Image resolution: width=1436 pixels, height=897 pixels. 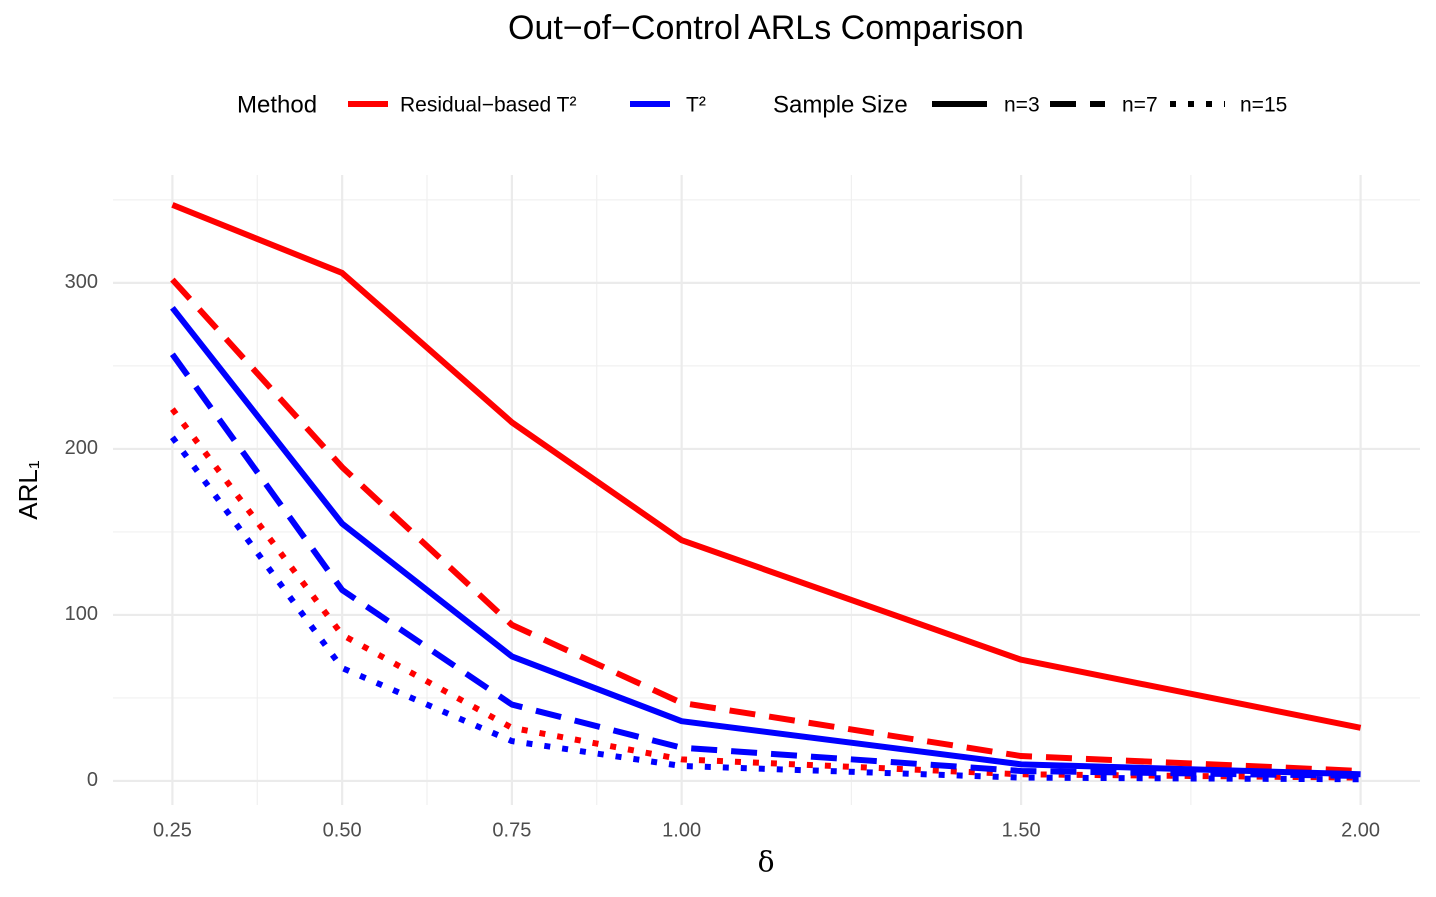 What do you see at coordinates (511, 830) in the screenshot?
I see `x-tick-label: 0.75` at bounding box center [511, 830].